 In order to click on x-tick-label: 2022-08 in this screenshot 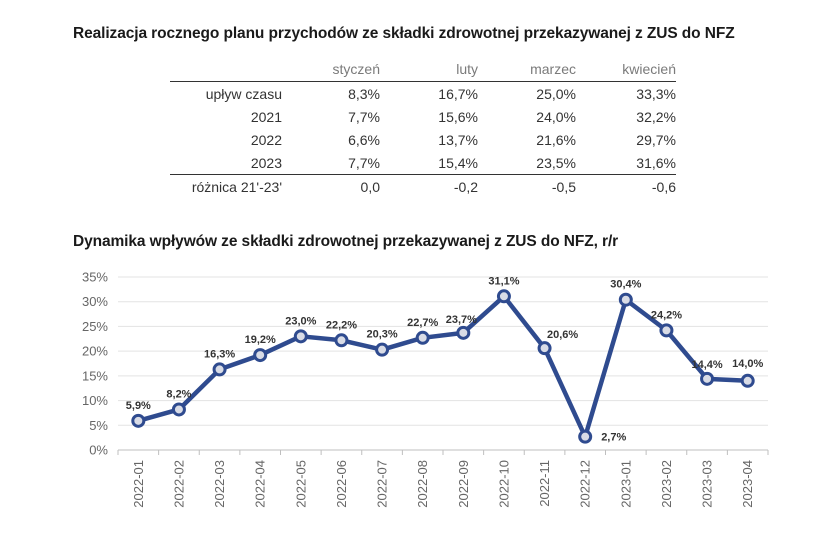, I will do `click(422, 484)`.